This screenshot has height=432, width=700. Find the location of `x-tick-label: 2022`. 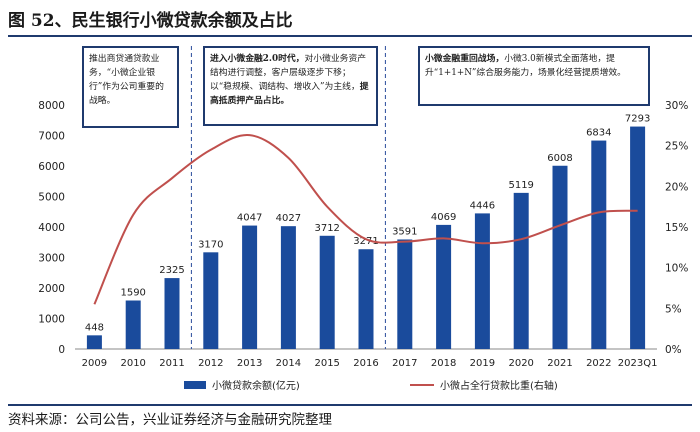

x-tick-label: 2022 is located at coordinates (598, 363).